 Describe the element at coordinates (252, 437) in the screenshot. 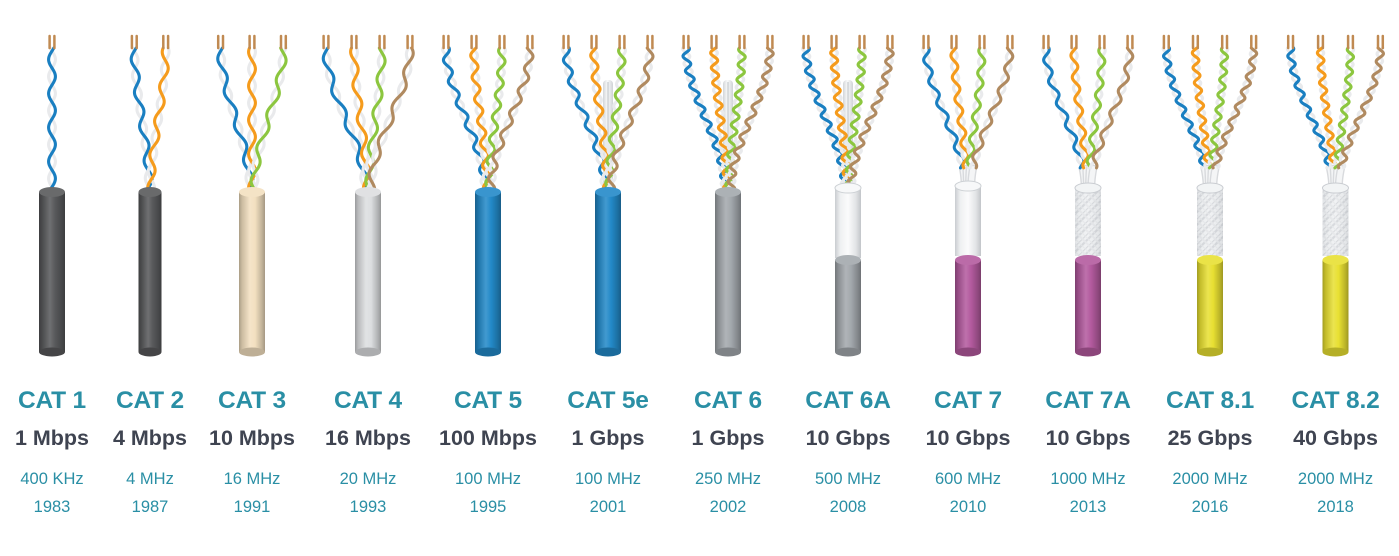

I see `cable-speed: 10 Mbps` at that location.